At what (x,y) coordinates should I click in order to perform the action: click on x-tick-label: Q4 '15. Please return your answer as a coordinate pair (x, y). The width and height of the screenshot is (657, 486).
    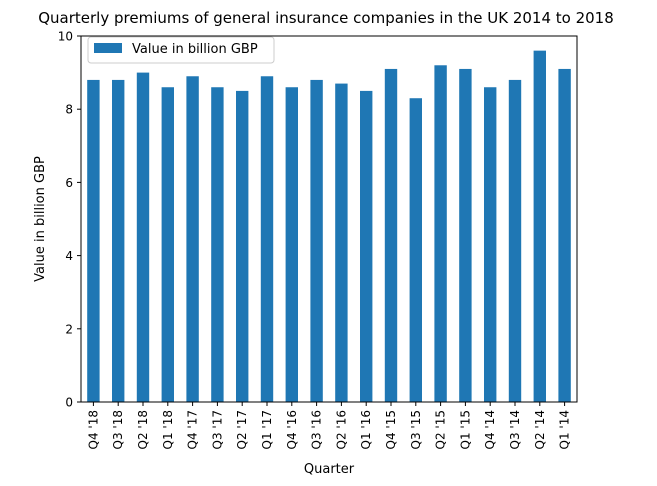
    Looking at the image, I should click on (391, 429).